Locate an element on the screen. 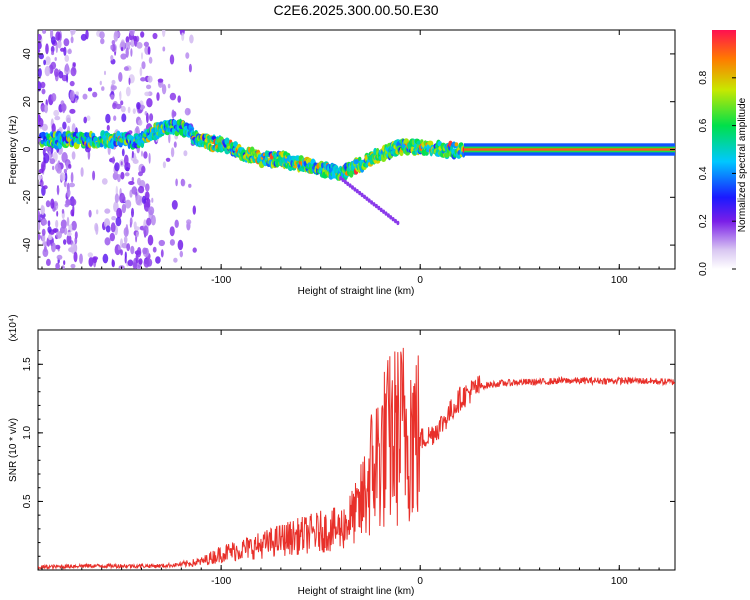  colorbar-scale is located at coordinates (724, 149).